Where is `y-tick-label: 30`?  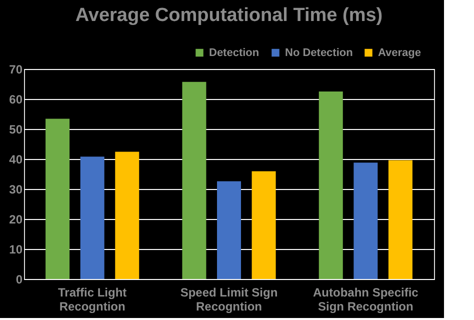
y-tick-label: 30 is located at coordinates (16, 189).